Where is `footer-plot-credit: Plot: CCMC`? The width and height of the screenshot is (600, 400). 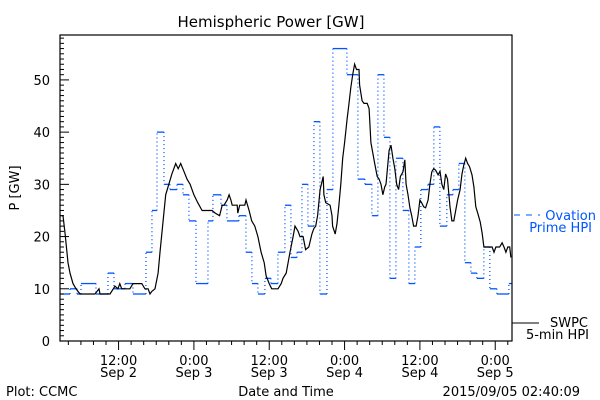 footer-plot-credit: Plot: CCMC is located at coordinates (41, 392).